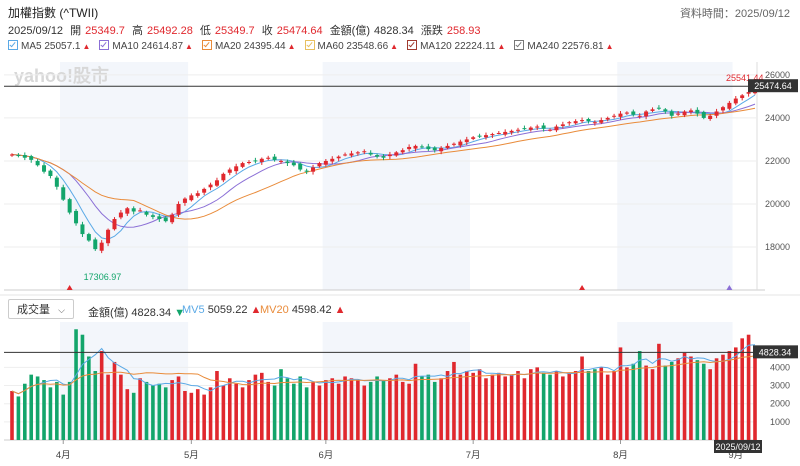 This screenshot has height=466, width=800. I want to click on ma-legend-ma60: MA60 23548.66 ▲, so click(351, 46).